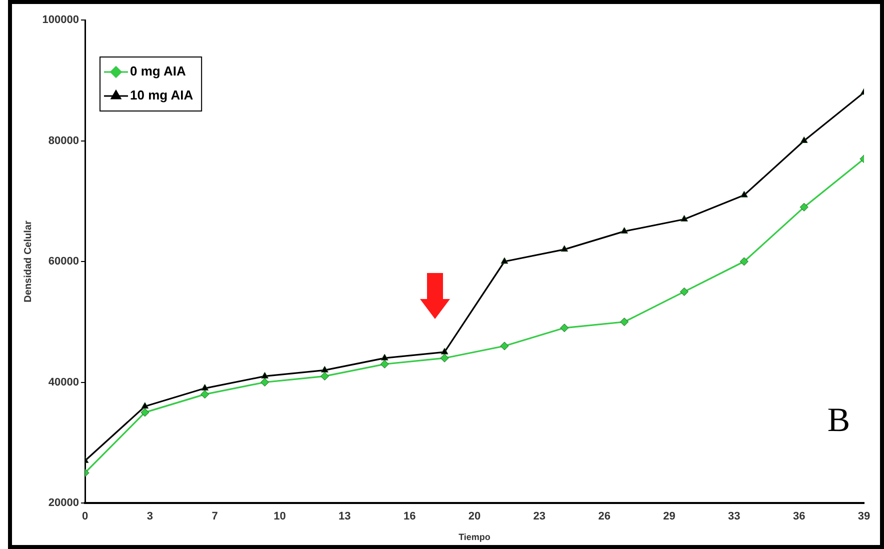  What do you see at coordinates (799, 516) in the screenshot?
I see `x-tick-label: 36` at bounding box center [799, 516].